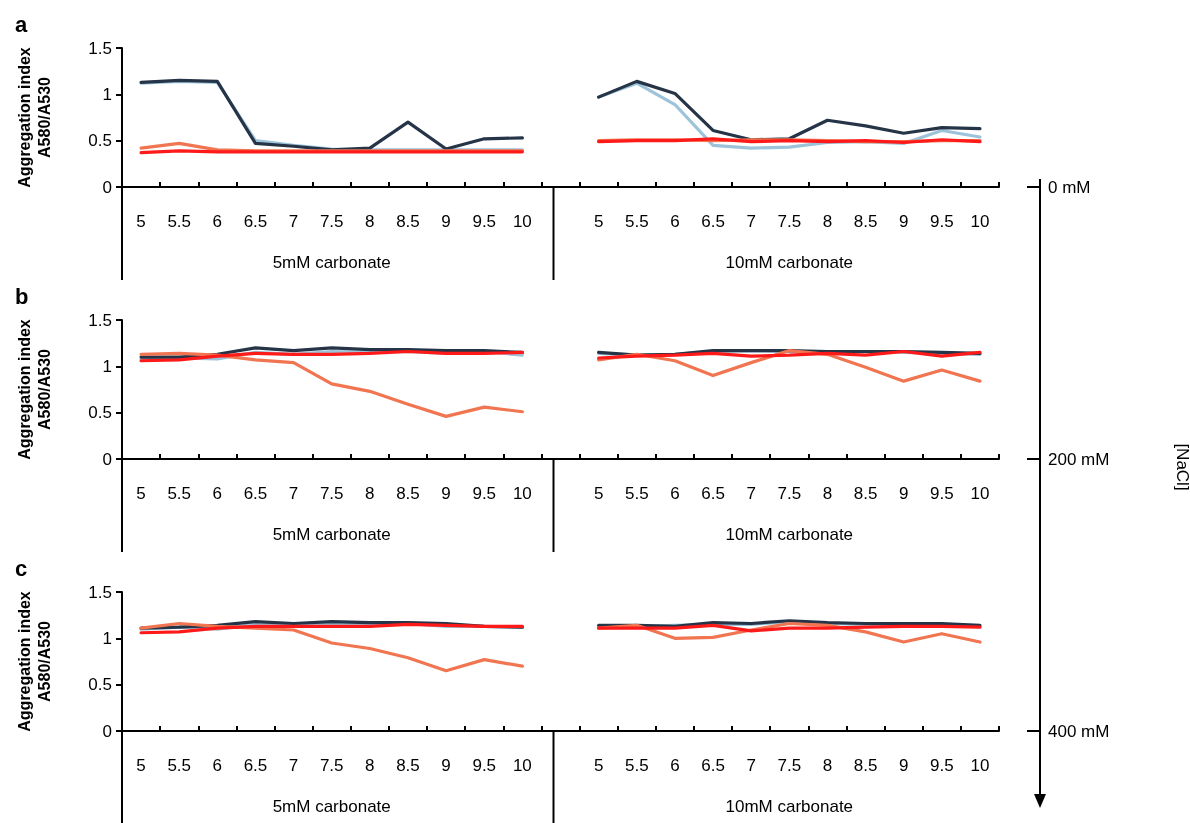 The height and width of the screenshot is (823, 1190). I want to click on chart-title: b, so click(22, 296).